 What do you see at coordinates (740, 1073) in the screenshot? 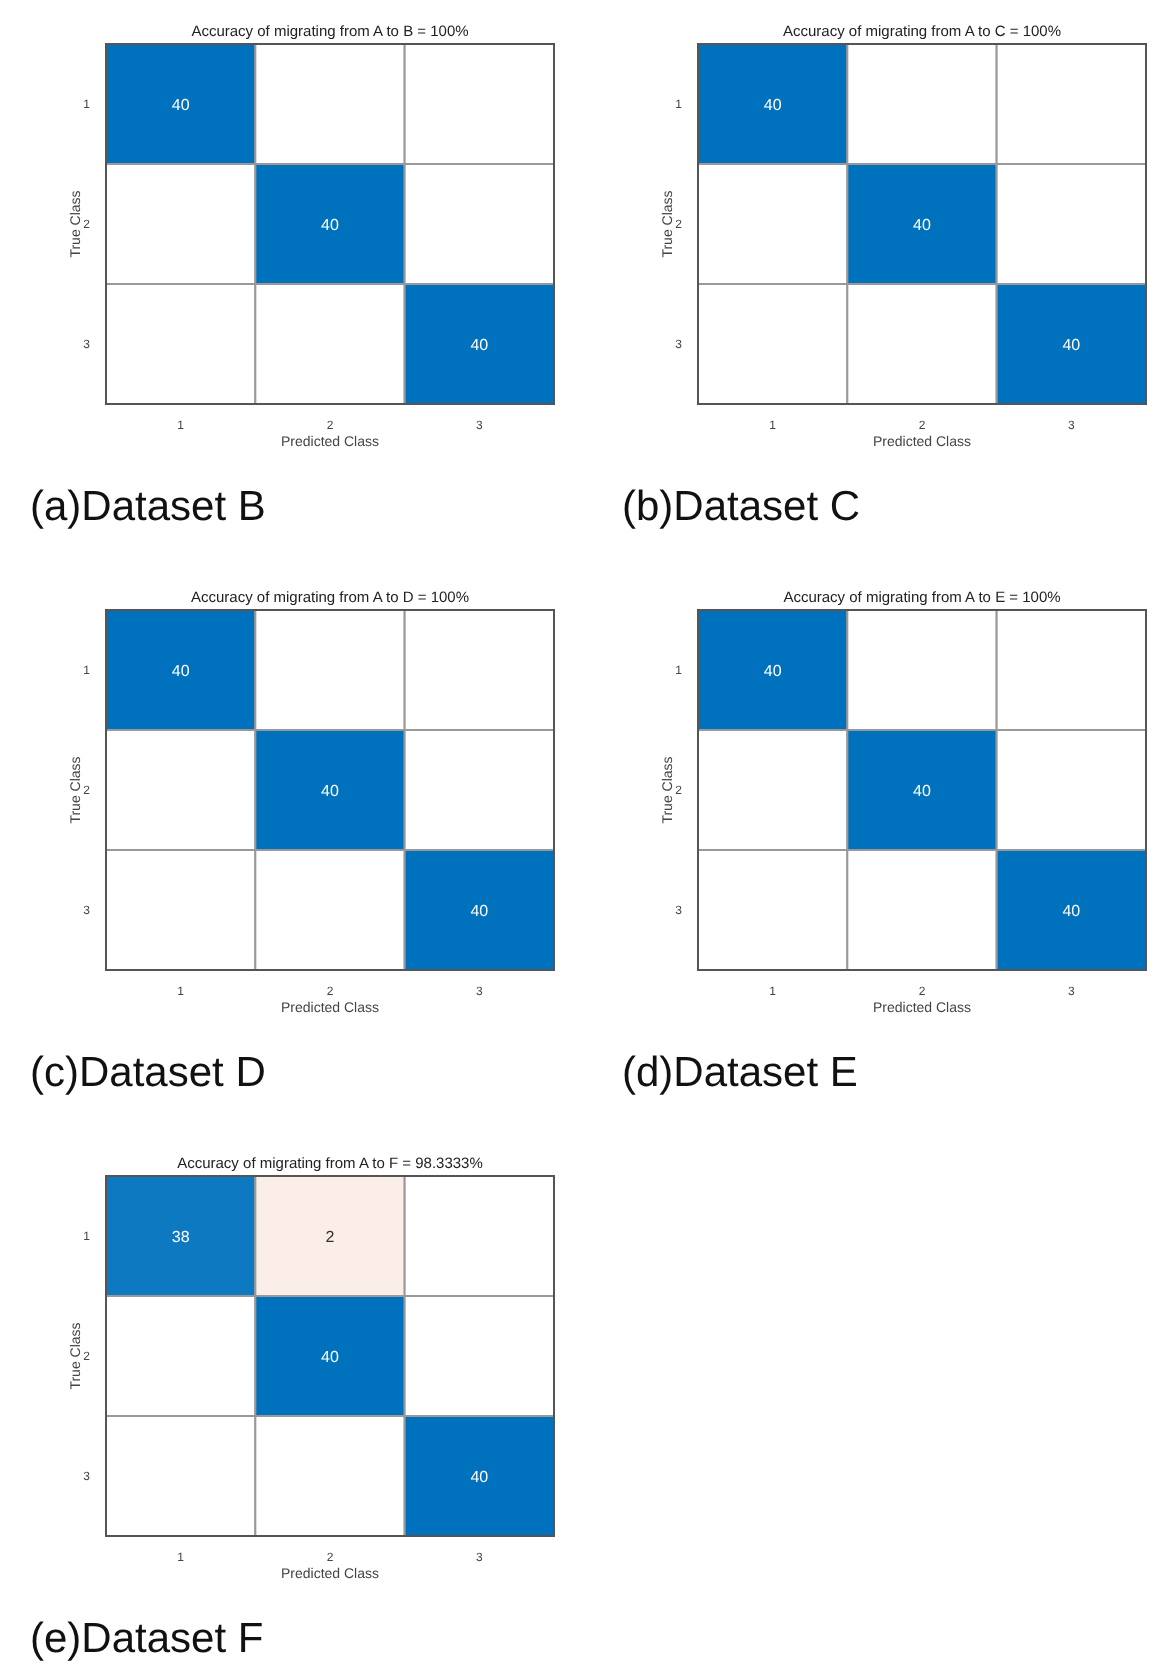
I see `text: (d)Dataset E` at bounding box center [740, 1073].